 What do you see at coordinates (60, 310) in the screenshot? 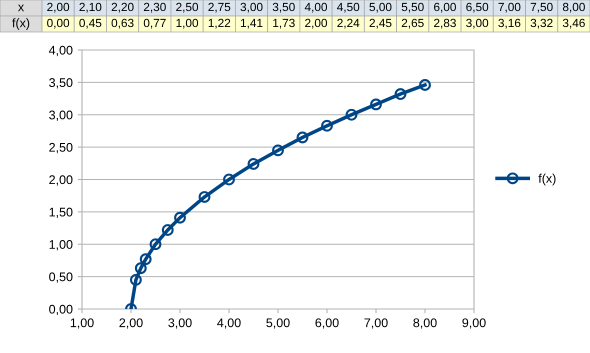
I see `y-tick-label: 0,00` at bounding box center [60, 310].